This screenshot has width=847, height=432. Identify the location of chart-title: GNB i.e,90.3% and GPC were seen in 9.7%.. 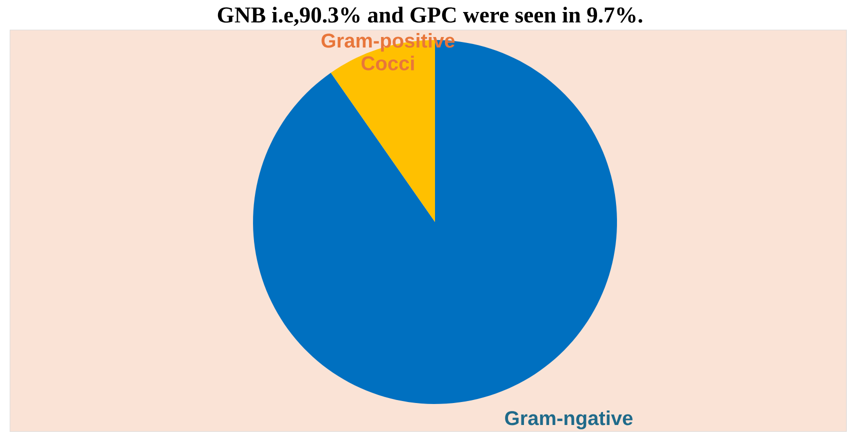
(430, 16).